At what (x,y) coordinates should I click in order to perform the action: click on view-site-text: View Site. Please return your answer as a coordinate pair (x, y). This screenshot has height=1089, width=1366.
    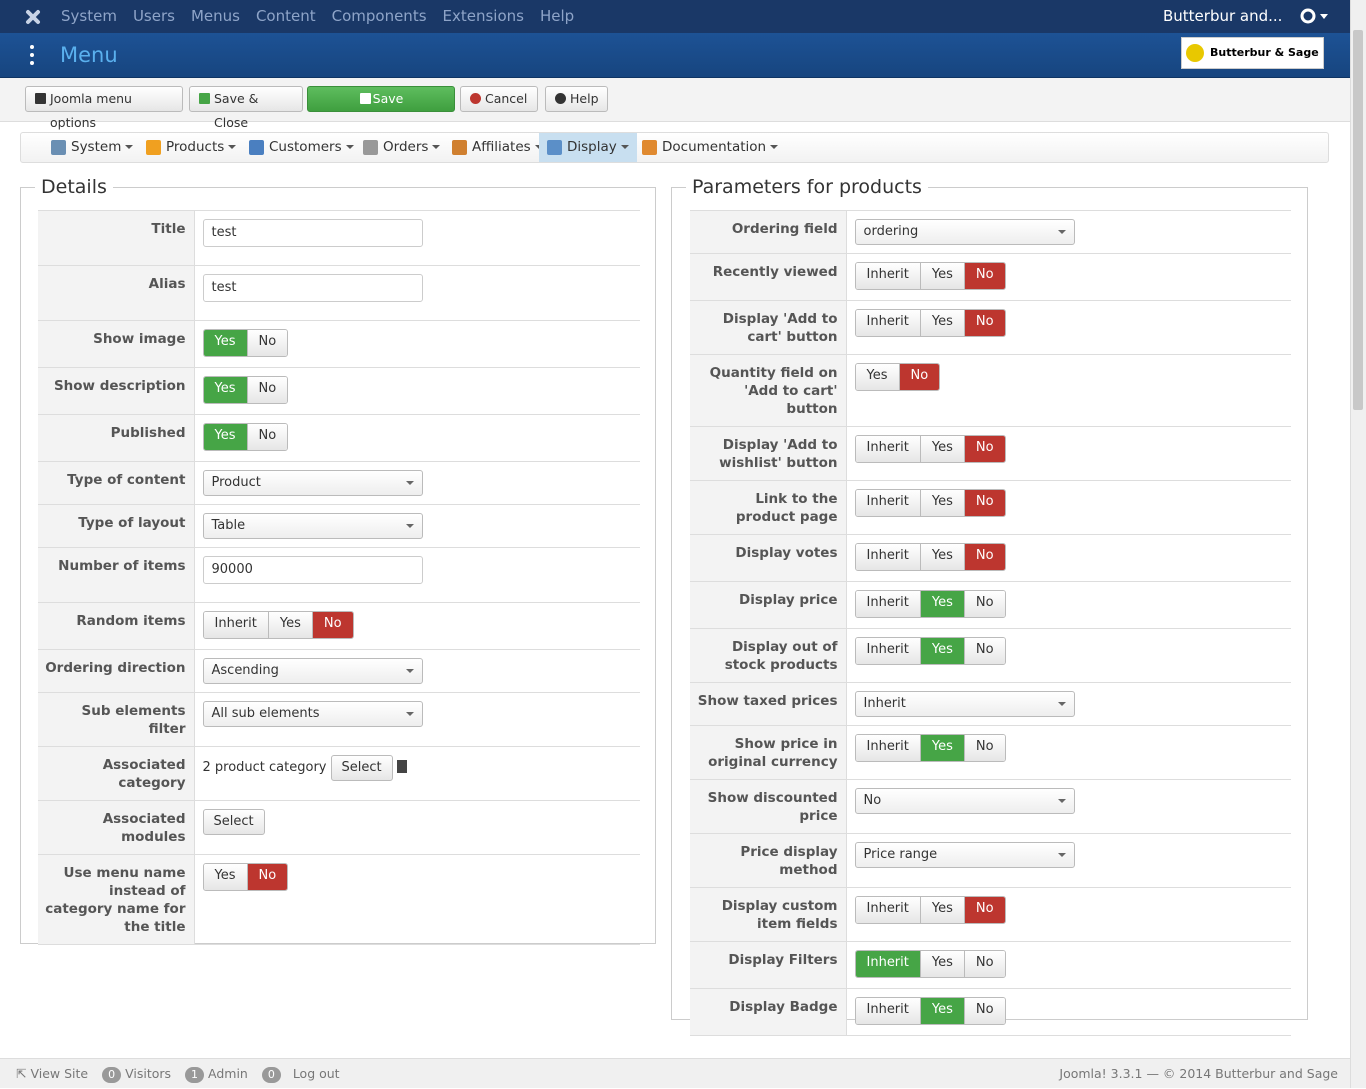
    Looking at the image, I should click on (59, 1073).